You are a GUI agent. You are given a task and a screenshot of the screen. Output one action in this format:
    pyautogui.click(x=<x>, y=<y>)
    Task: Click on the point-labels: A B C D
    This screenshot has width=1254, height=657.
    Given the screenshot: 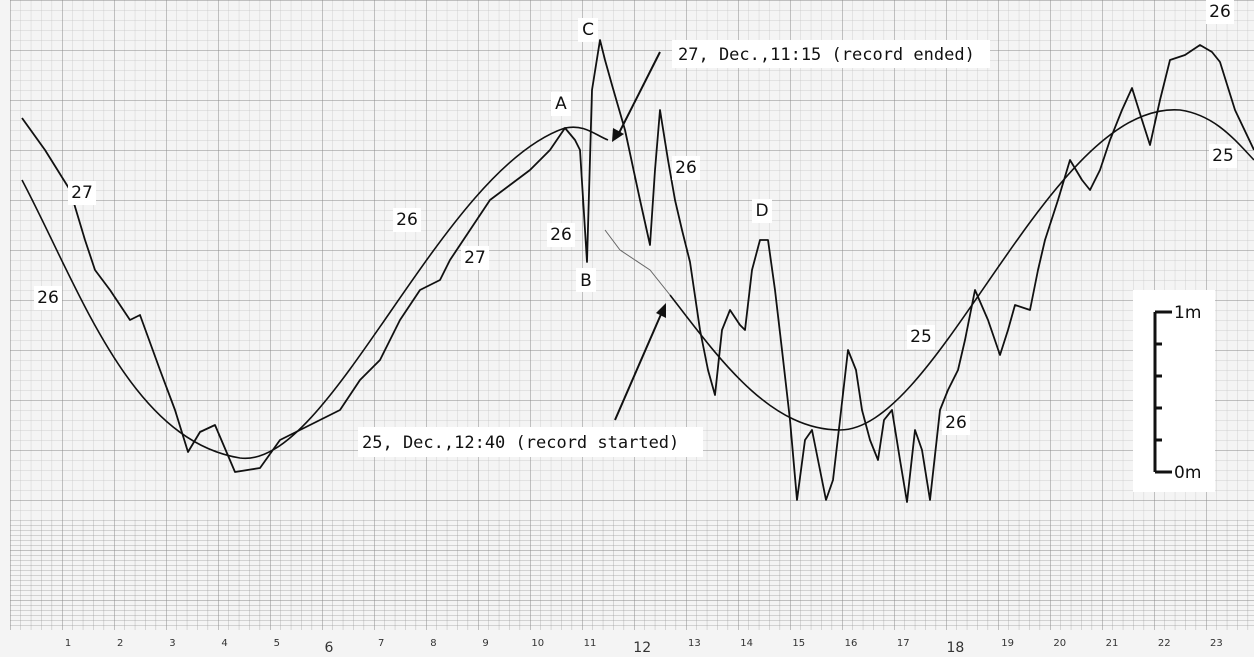 What is the action you would take?
    pyautogui.click(x=661, y=155)
    